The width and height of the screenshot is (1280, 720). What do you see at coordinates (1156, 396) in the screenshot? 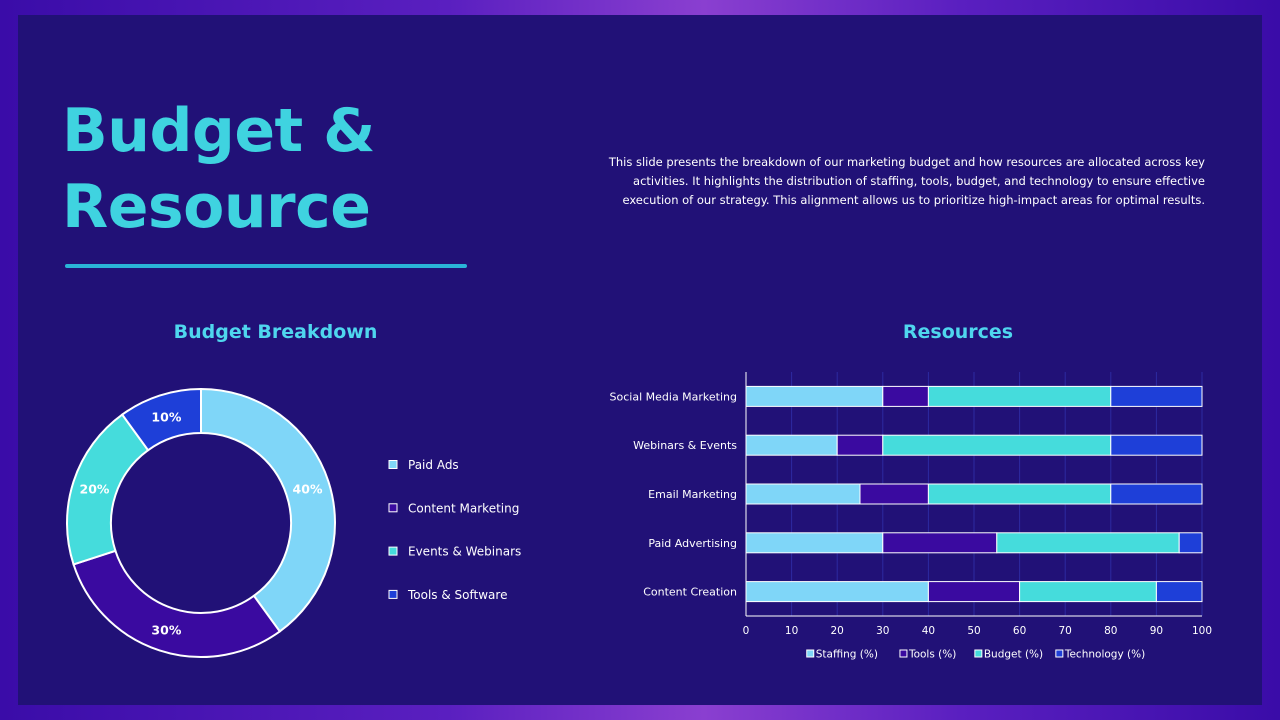
I see `bar-social-media-marketing-technology` at bounding box center [1156, 396].